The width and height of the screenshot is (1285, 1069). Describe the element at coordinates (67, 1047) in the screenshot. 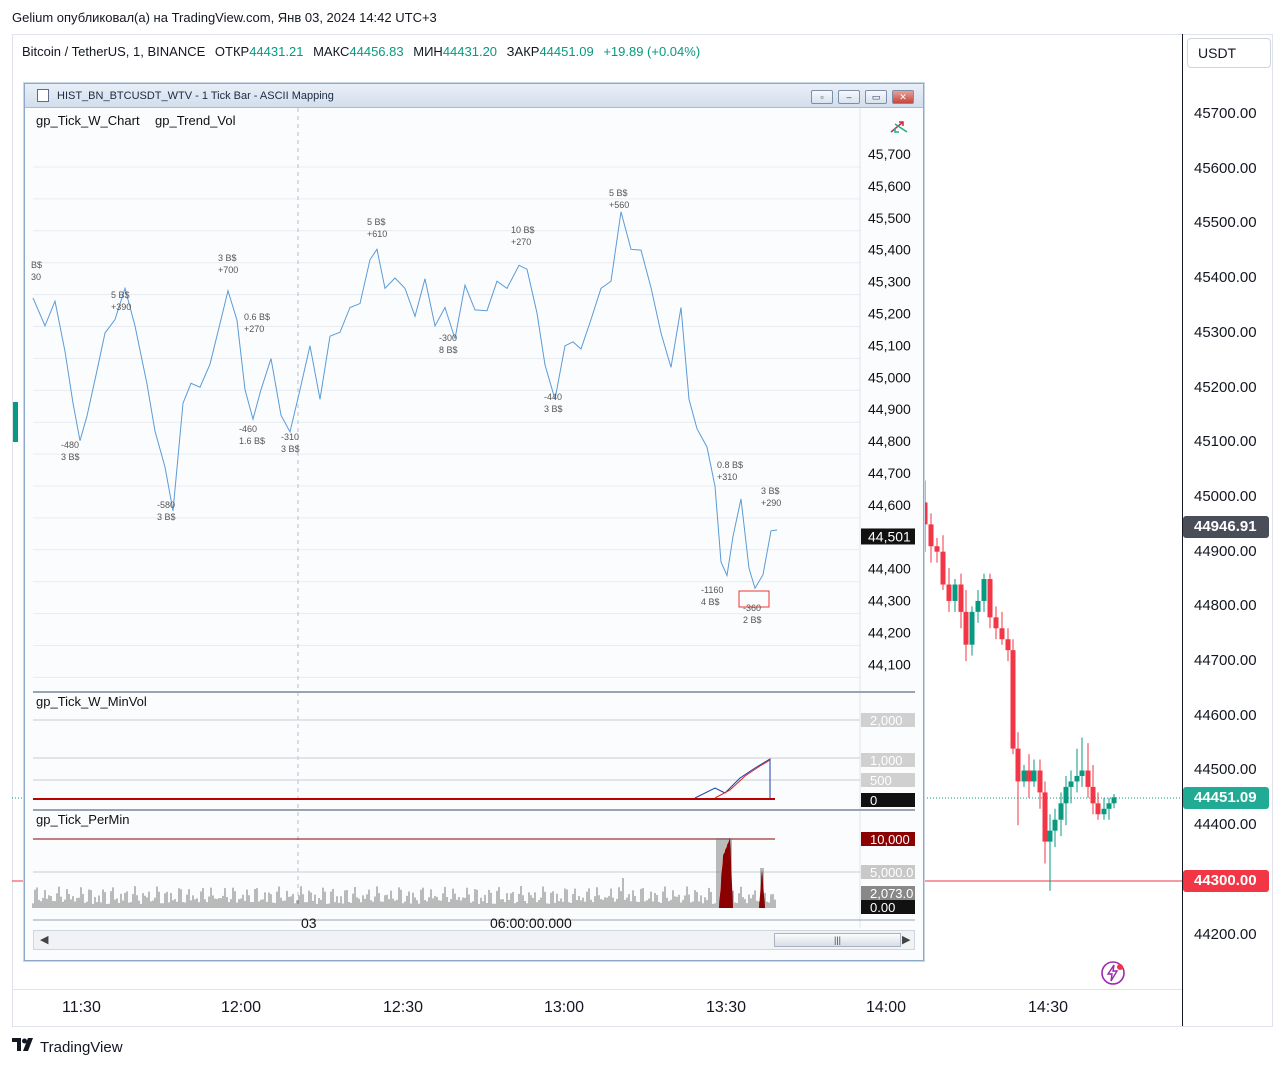

I see `tradingview-logo: TradingView` at that location.